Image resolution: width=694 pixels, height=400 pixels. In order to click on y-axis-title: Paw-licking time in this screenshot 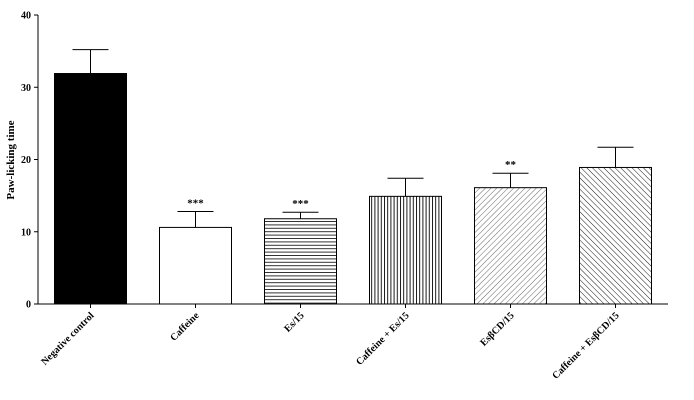, I will do `click(11, 159)`.